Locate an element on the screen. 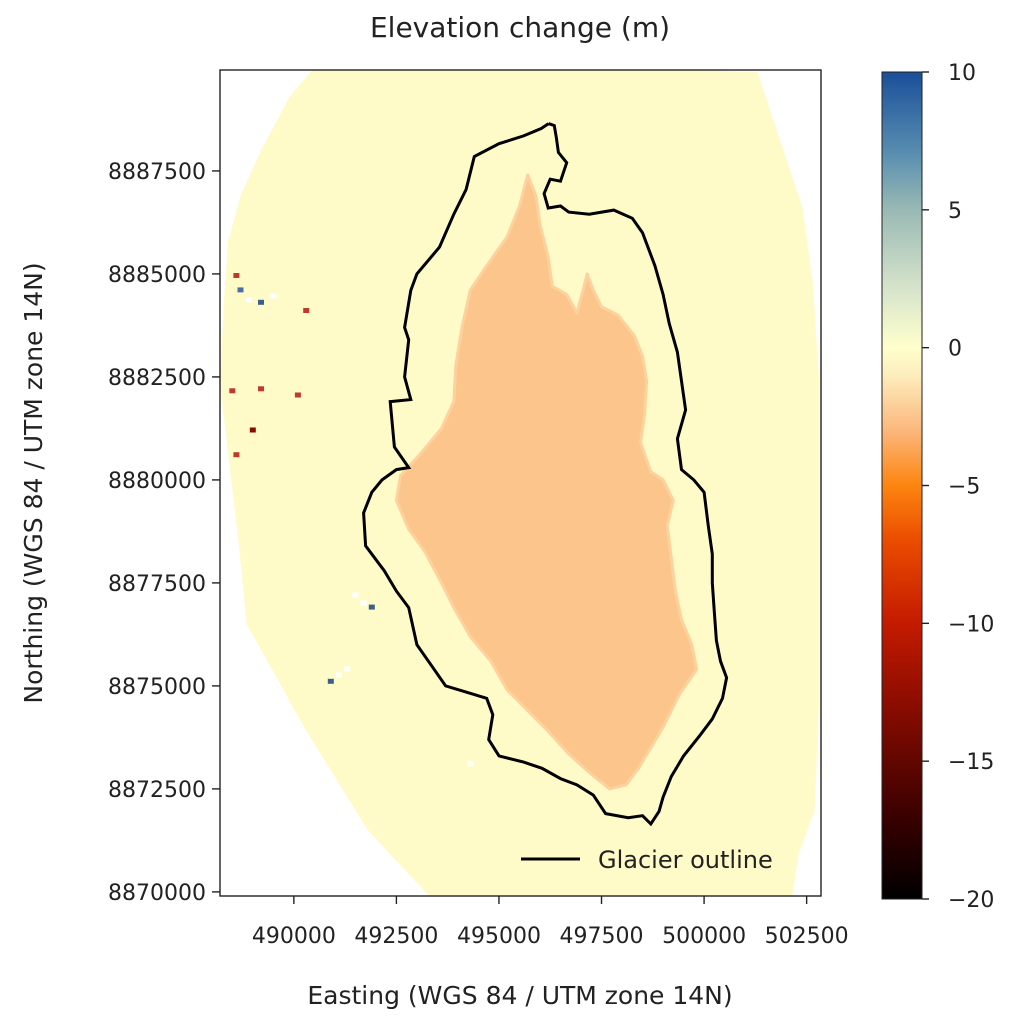  colorbar-ticks: 10 5 0 −5 −10 −15 −20 is located at coordinates (958, 487).